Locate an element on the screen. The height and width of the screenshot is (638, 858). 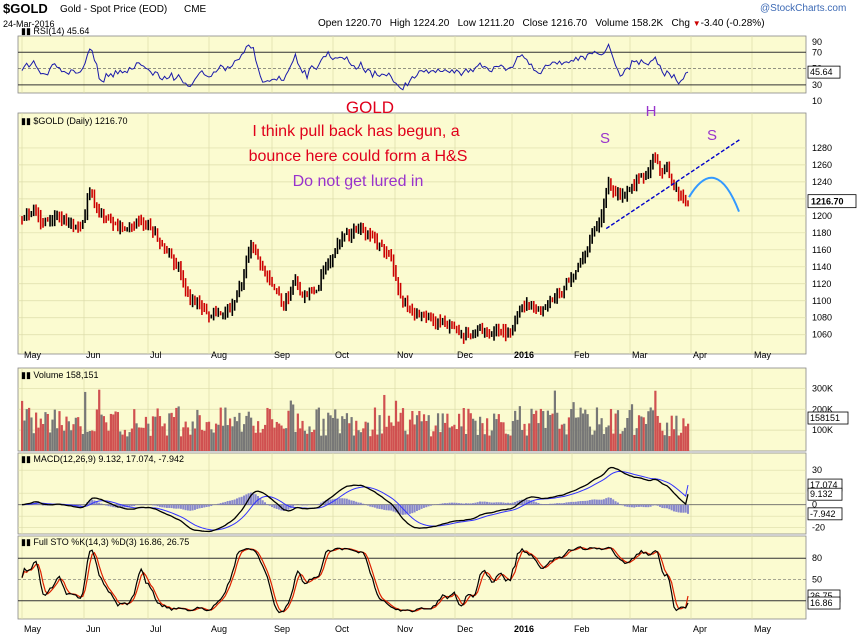
month-label-sto: Oct is located at coordinates (342, 629).